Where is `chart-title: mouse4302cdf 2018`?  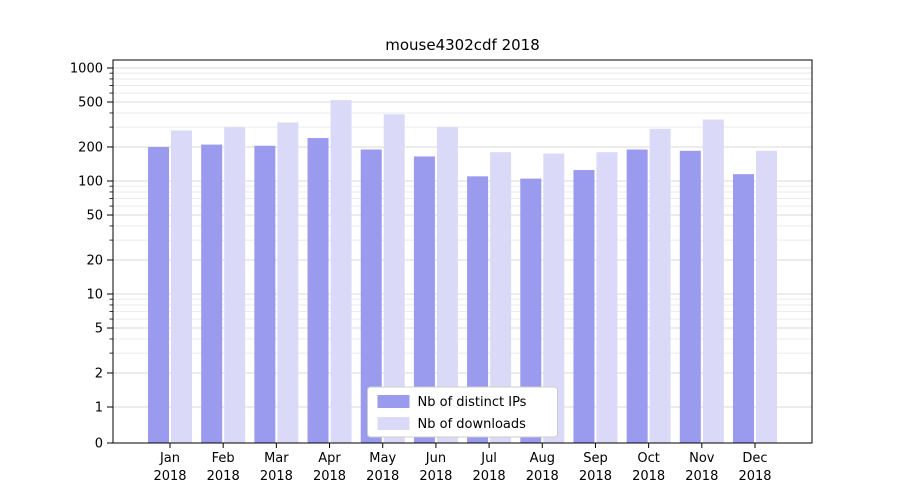
chart-title: mouse4302cdf 2018 is located at coordinates (462, 45).